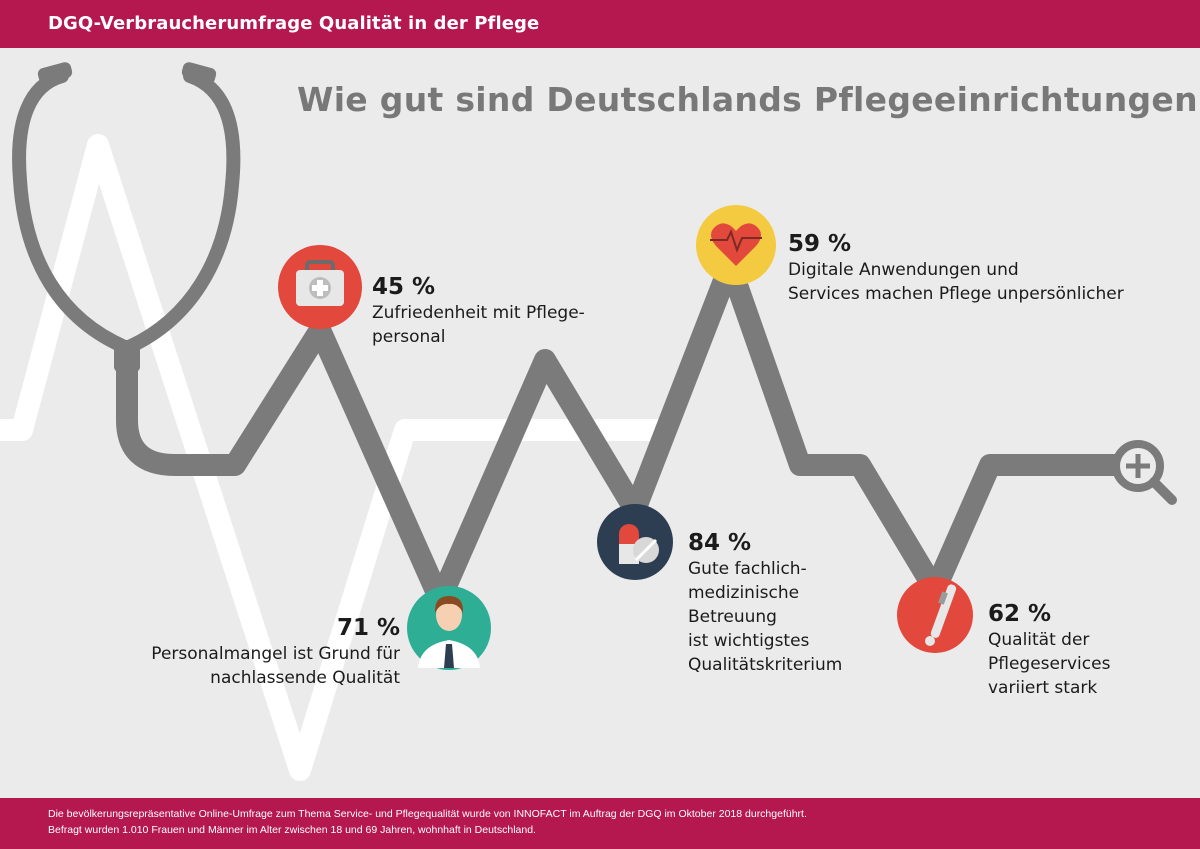 The width and height of the screenshot is (1200, 849). I want to click on stat-percent: 59 %, so click(820, 244).